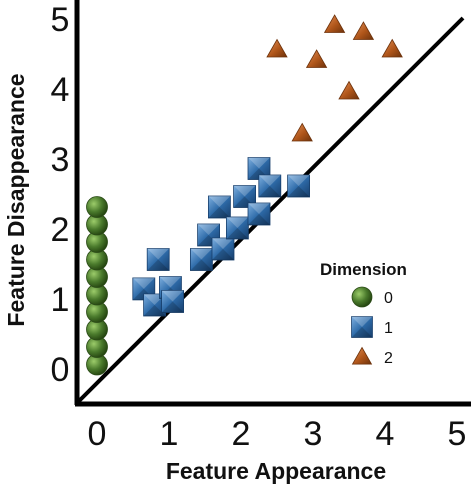  I want to click on legend-label: 0, so click(388, 298).